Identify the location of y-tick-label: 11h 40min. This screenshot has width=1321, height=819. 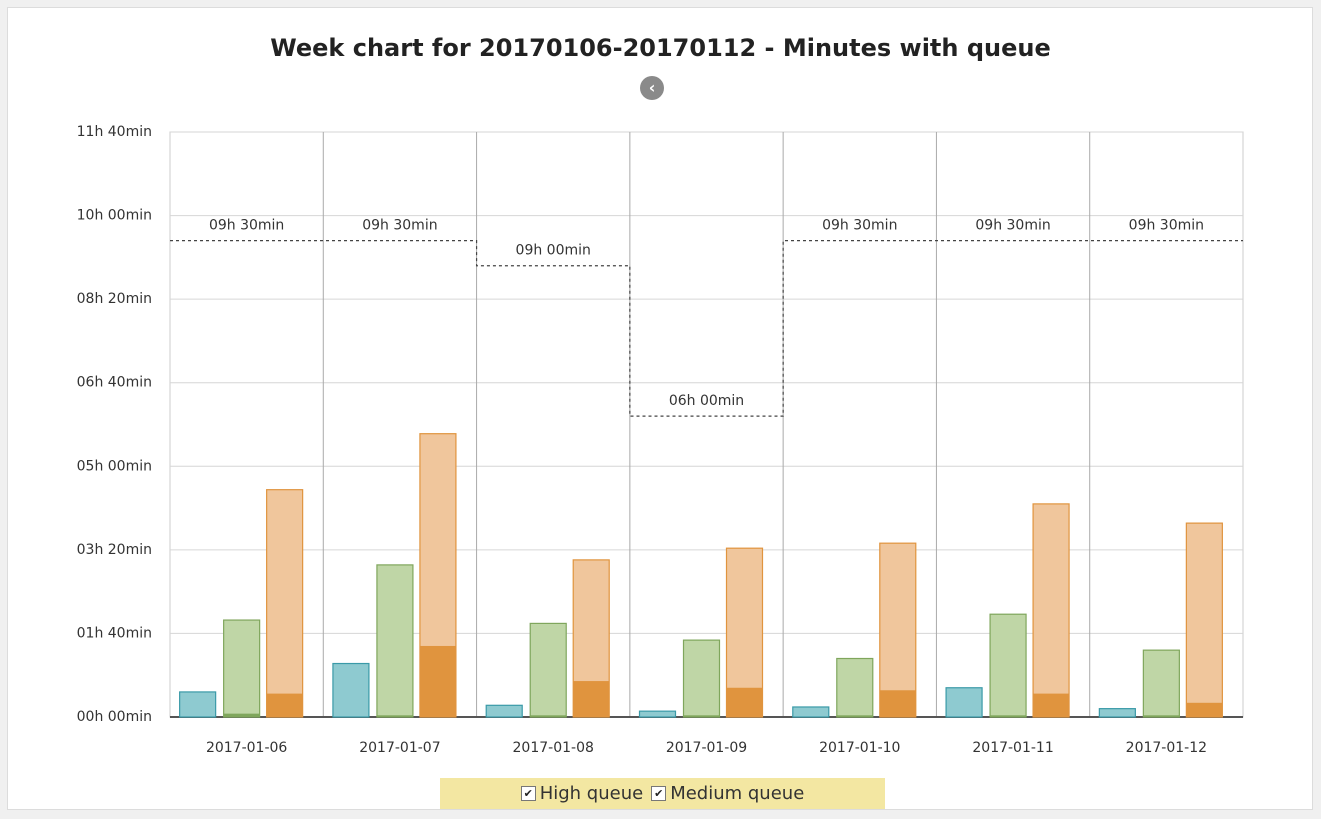
(114, 132).